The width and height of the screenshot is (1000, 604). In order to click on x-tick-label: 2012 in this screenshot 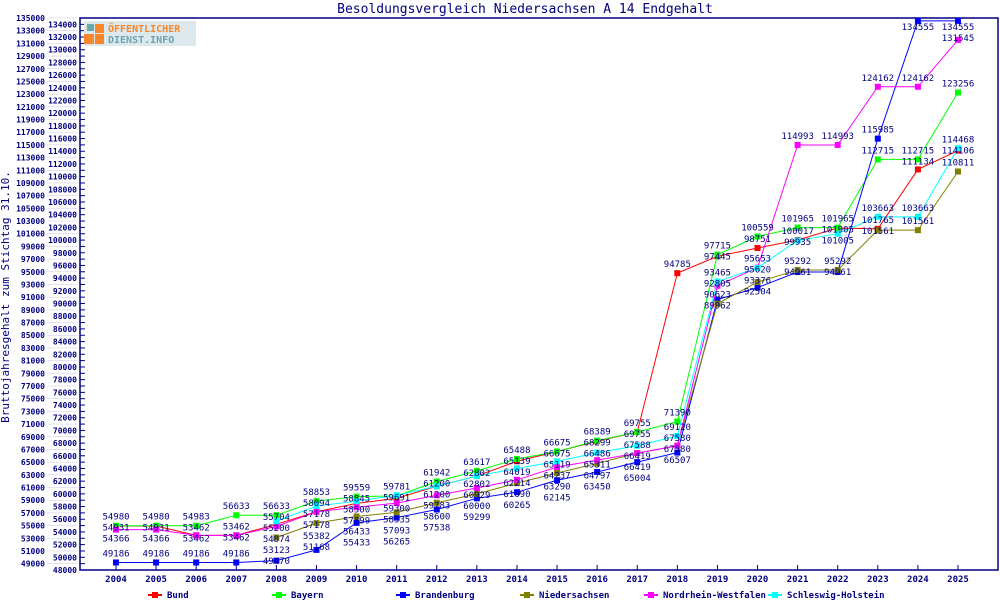, I will do `click(437, 580)`.